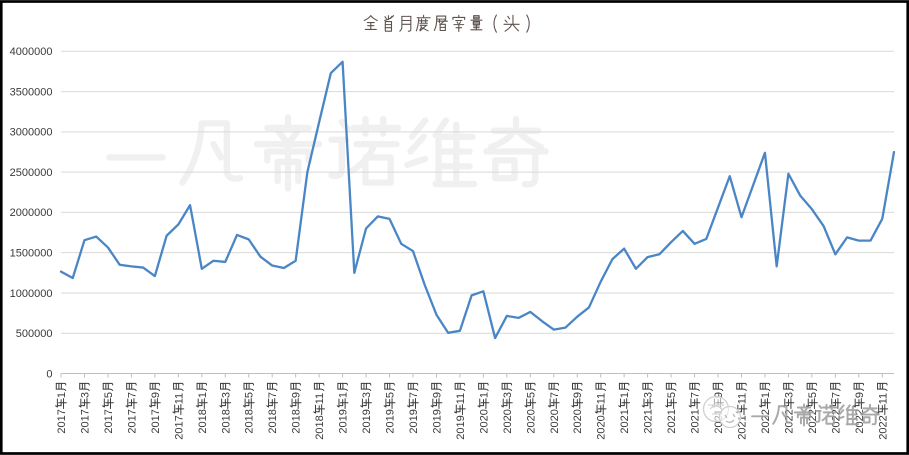 This screenshot has width=909, height=455. What do you see at coordinates (31, 213) in the screenshot?
I see `svg-text: 2000000` at bounding box center [31, 213].